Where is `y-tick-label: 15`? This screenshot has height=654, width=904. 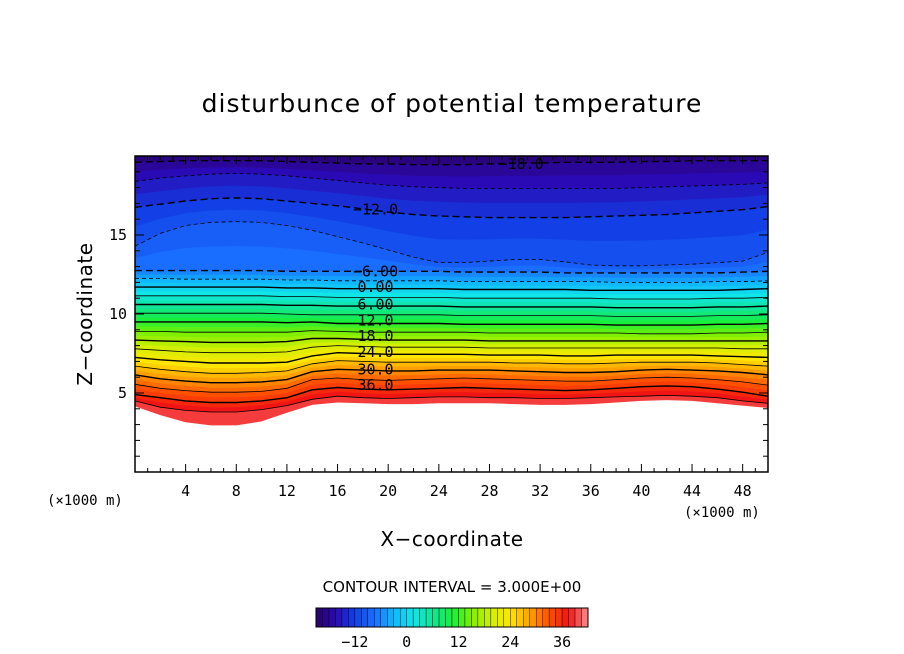
y-tick-label: 15 is located at coordinates (118, 235).